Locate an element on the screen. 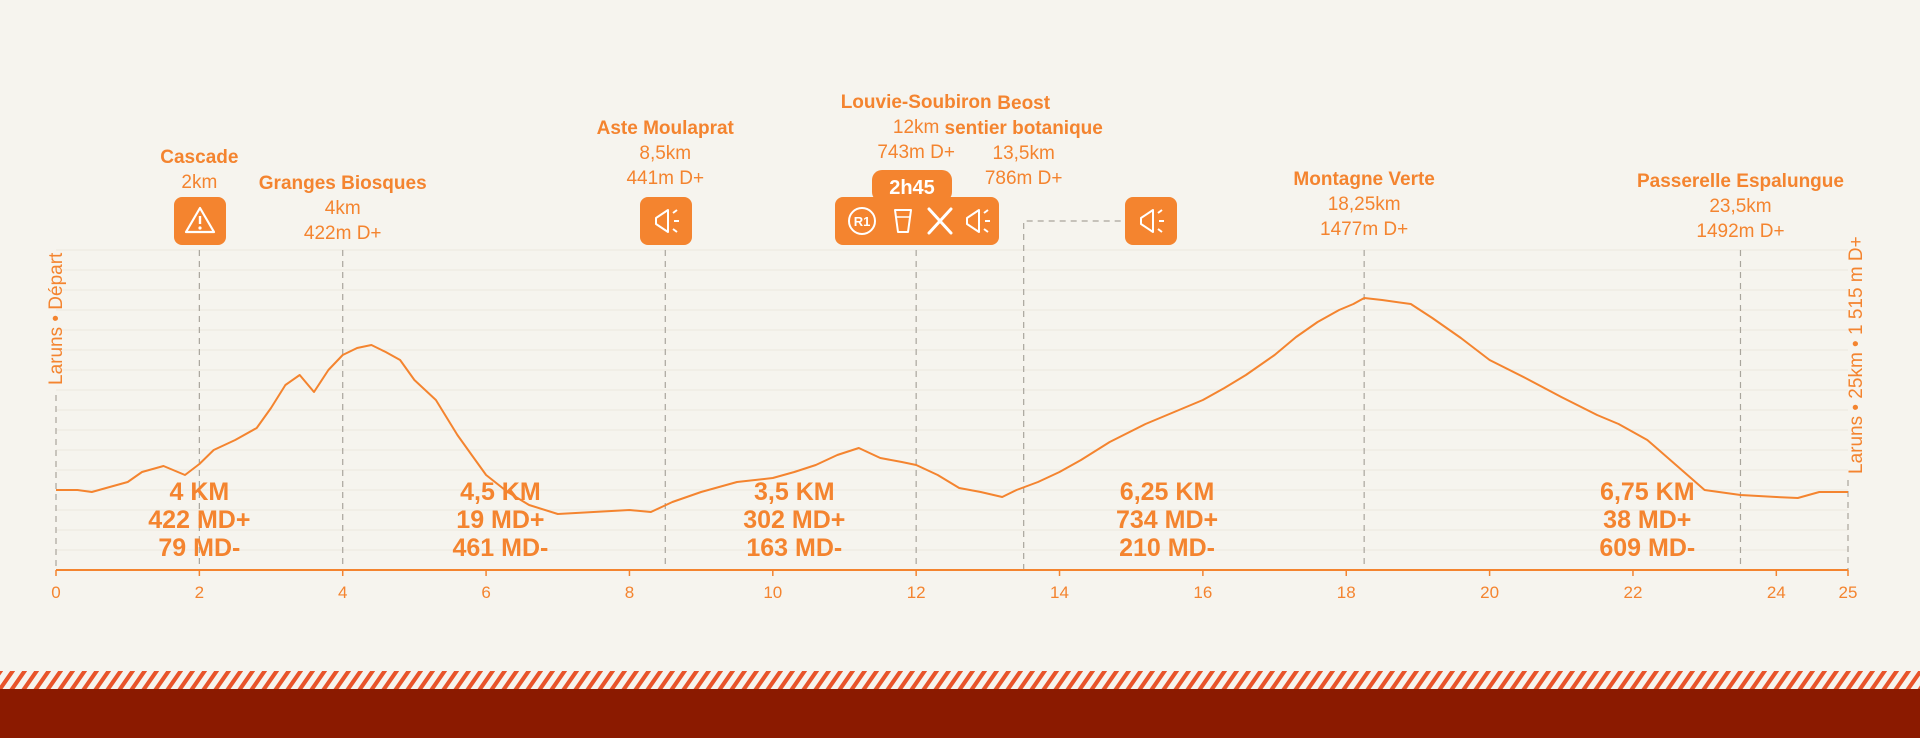  waypoint-group: Granges Biosques 4km 422m D+ is located at coordinates (343, 208).